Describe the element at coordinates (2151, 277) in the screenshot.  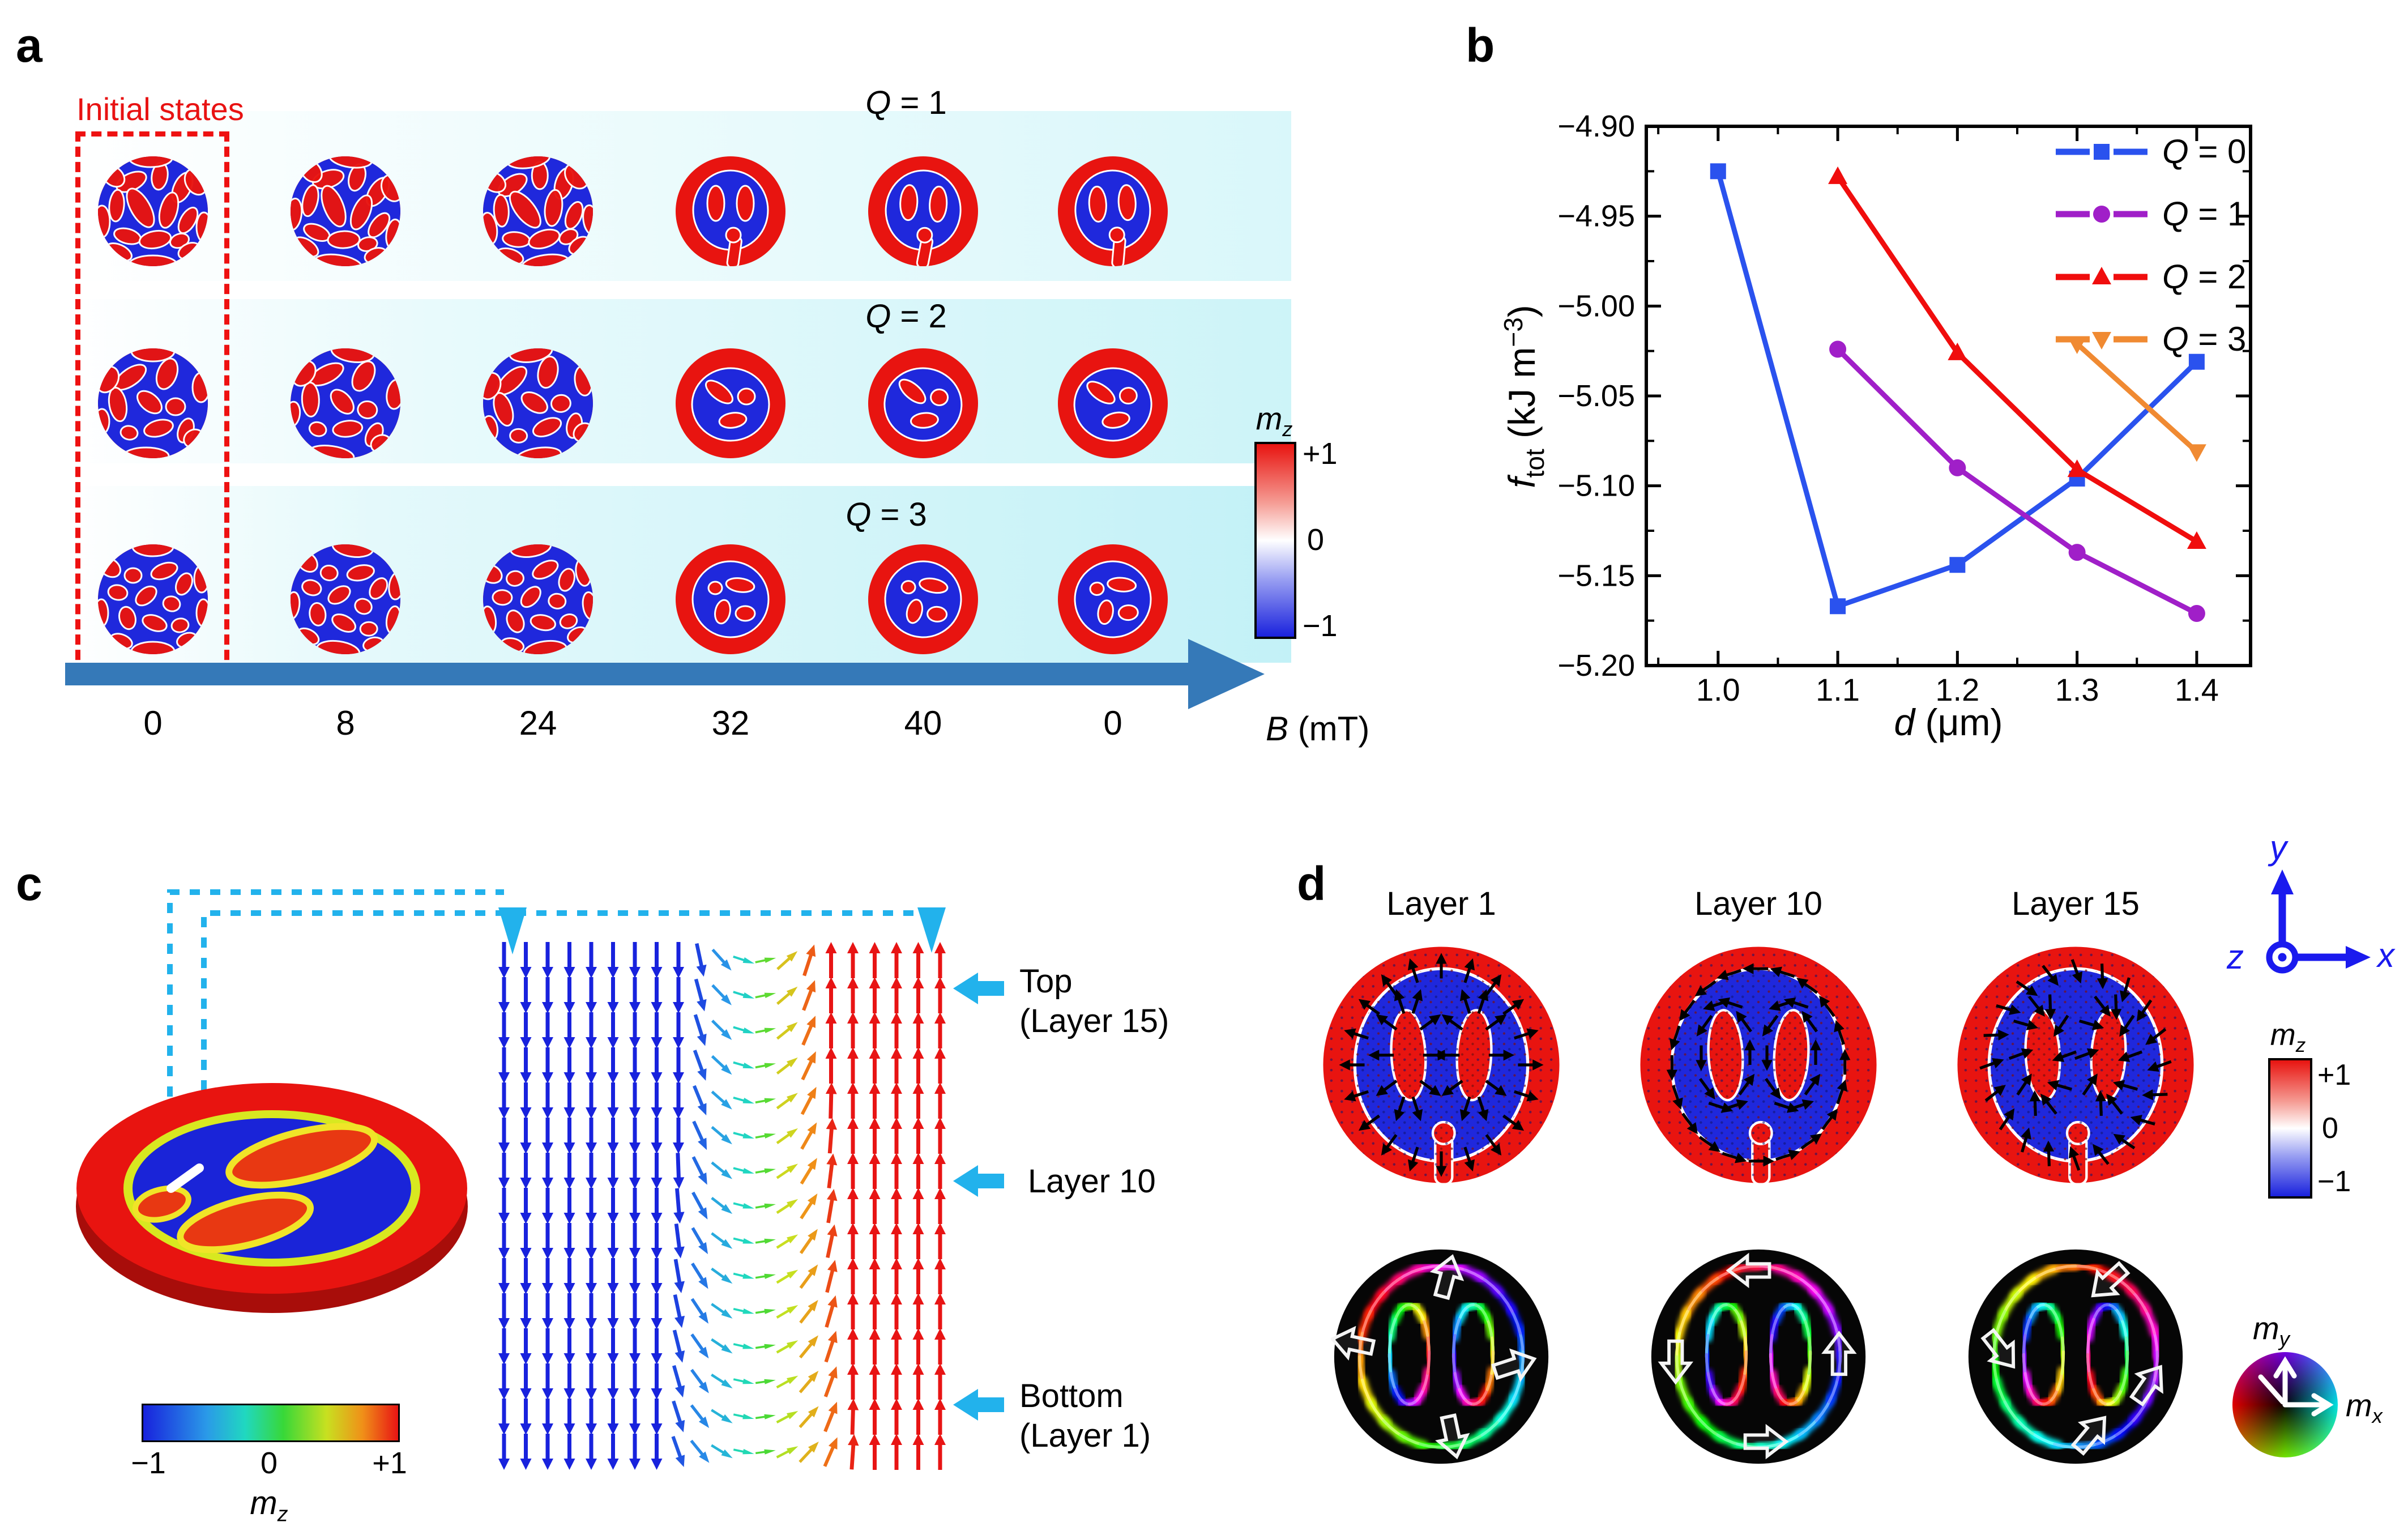
I see `legend-entry-2: Q = 2` at that location.